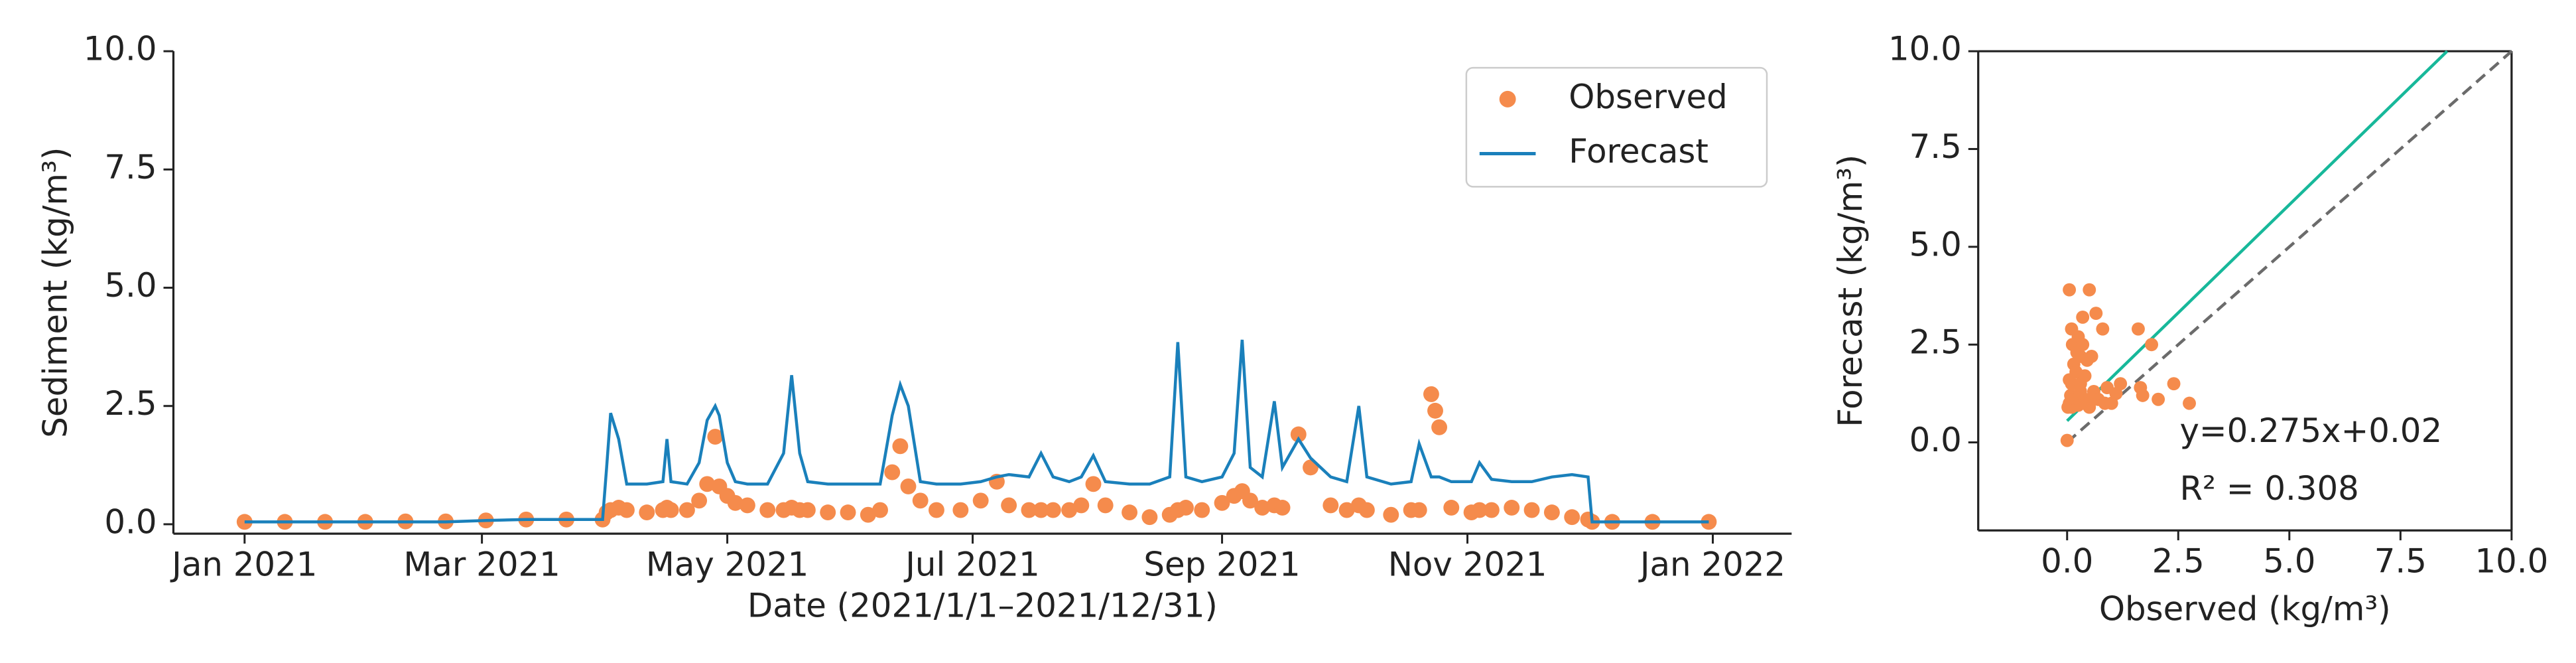  What do you see at coordinates (56, 292) in the screenshot?
I see `y-axis-label: Sediment (kg/m³)` at bounding box center [56, 292].